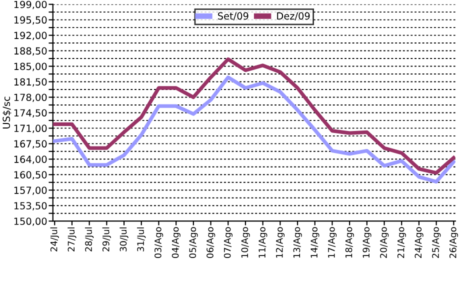 This screenshot has height=289, width=460. Describe the element at coordinates (453, 242) in the screenshot. I see `x-tick-label: 26/Ago` at that location.